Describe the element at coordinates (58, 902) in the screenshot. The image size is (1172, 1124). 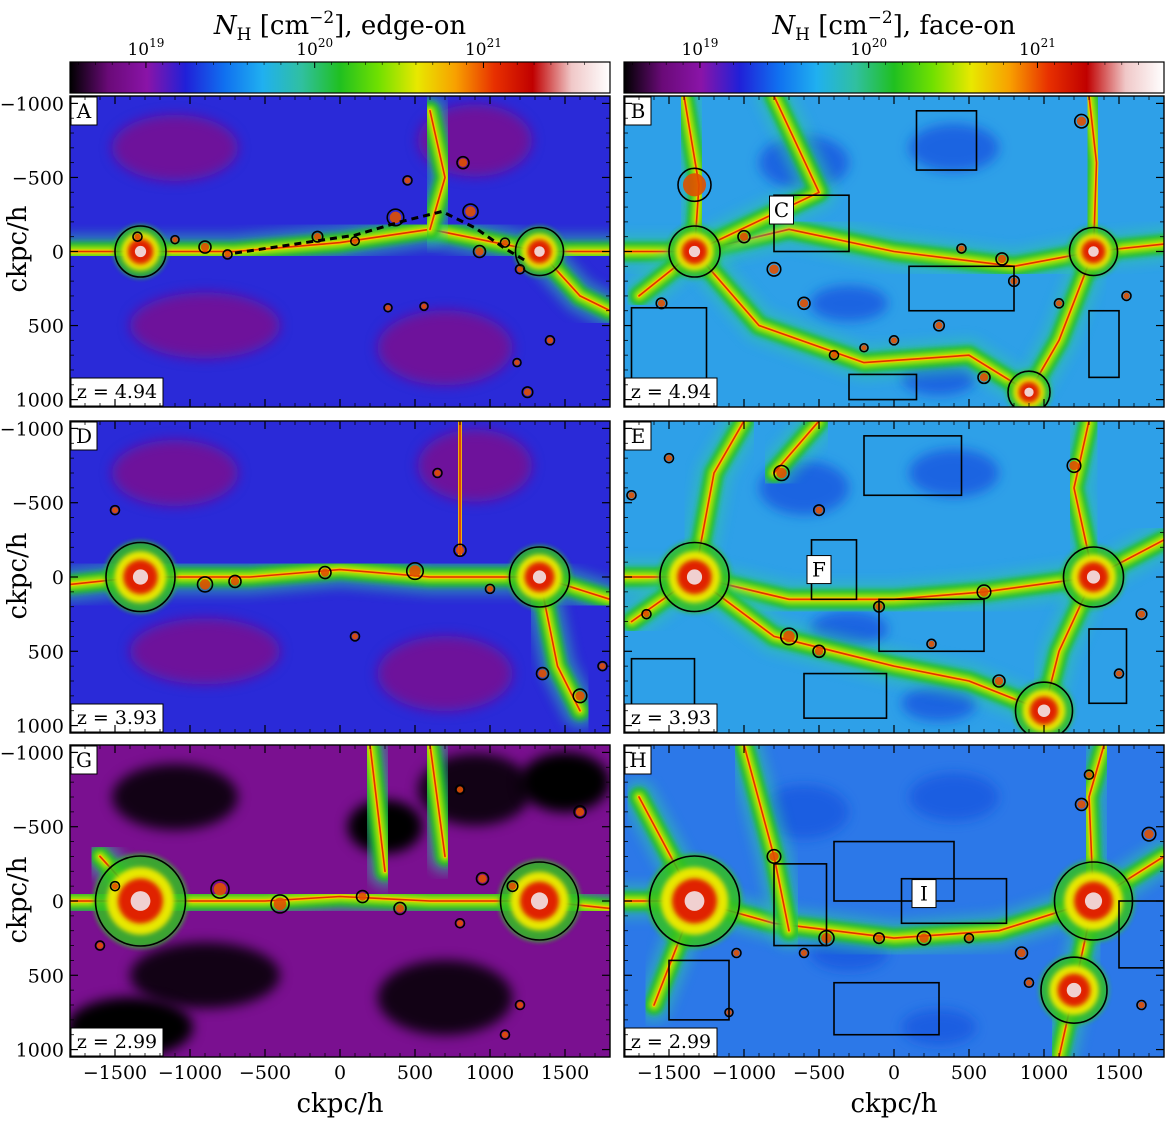
I see `y-tick-label: 0` at that location.